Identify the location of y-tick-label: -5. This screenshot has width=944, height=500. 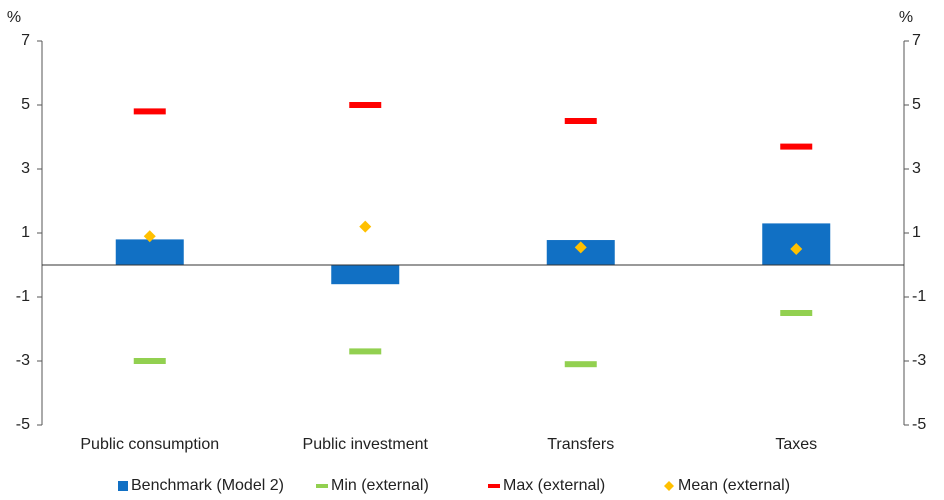
(23, 424).